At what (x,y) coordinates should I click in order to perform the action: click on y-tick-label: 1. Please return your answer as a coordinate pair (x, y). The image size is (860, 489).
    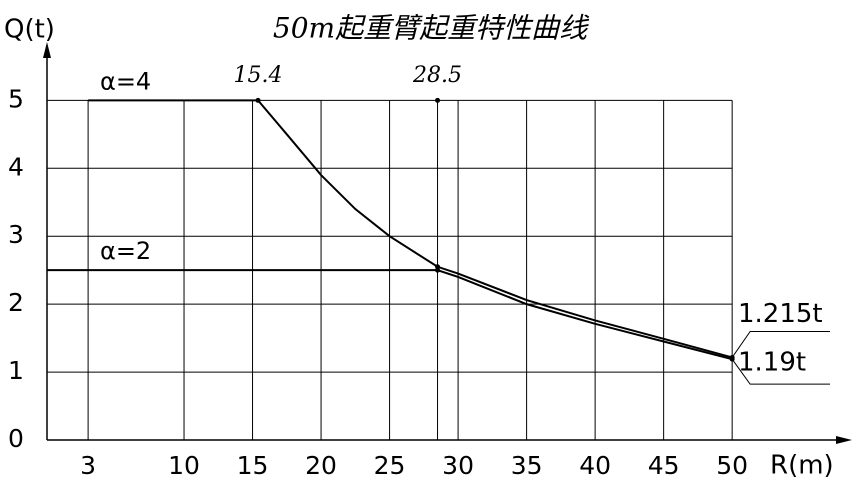
    Looking at the image, I should click on (16, 370).